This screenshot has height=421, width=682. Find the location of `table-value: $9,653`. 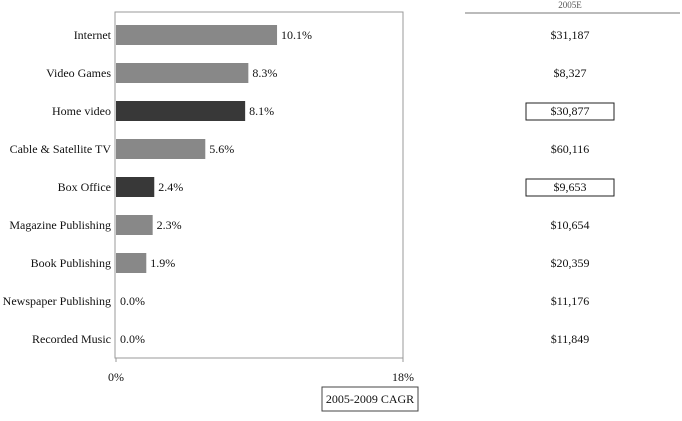

table-value: $9,653 is located at coordinates (570, 187).